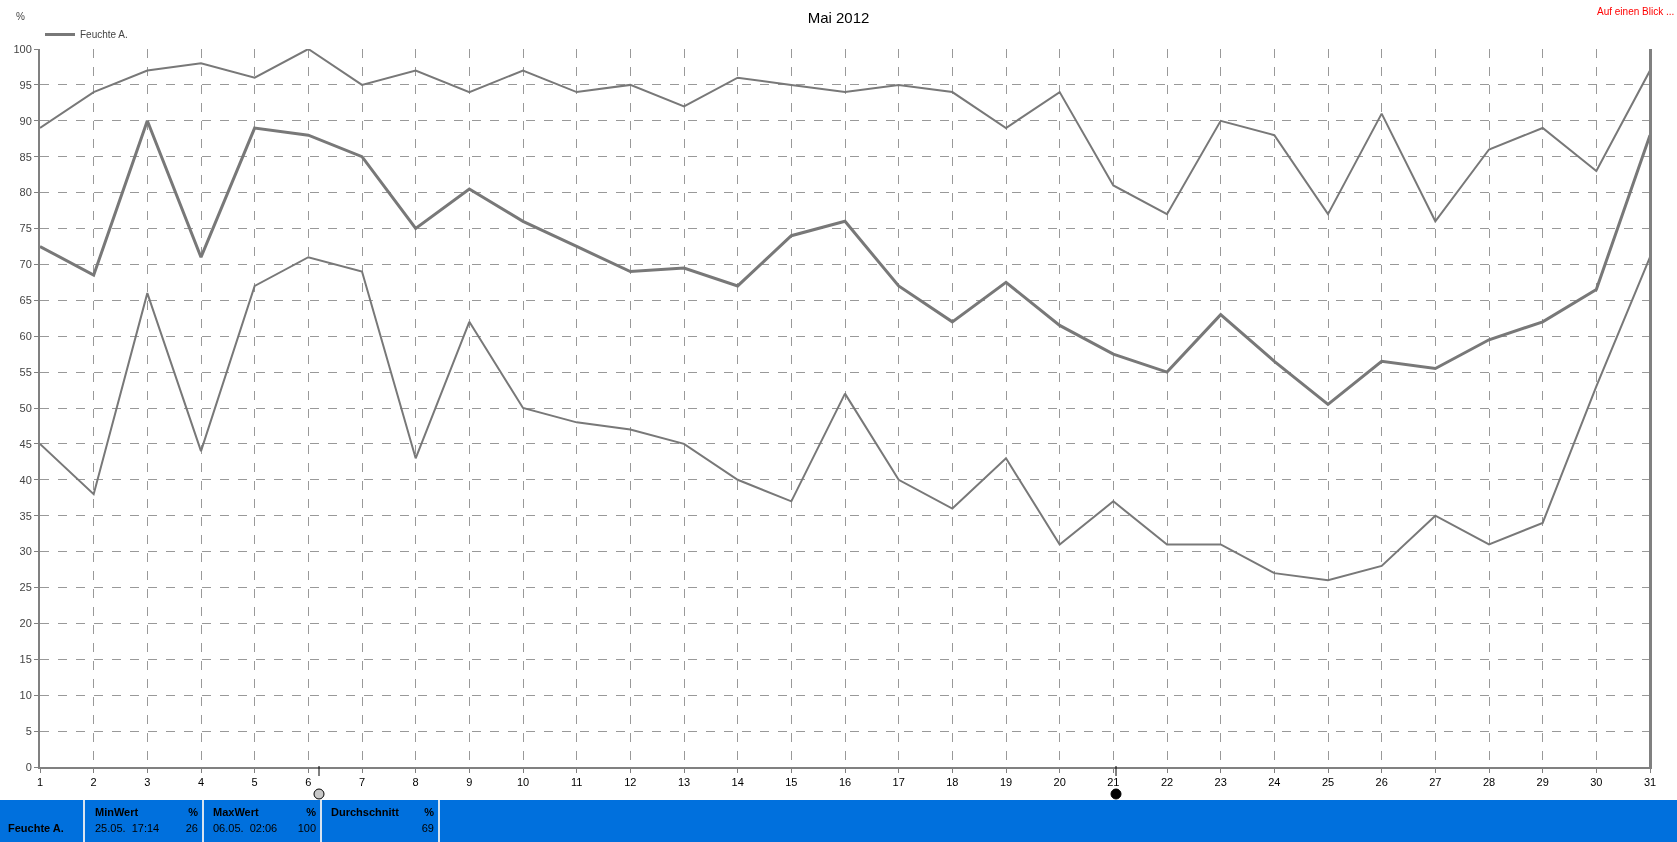 The width and height of the screenshot is (1677, 842). What do you see at coordinates (104, 35) in the screenshot?
I see `legend-label: Feuchte A.` at bounding box center [104, 35].